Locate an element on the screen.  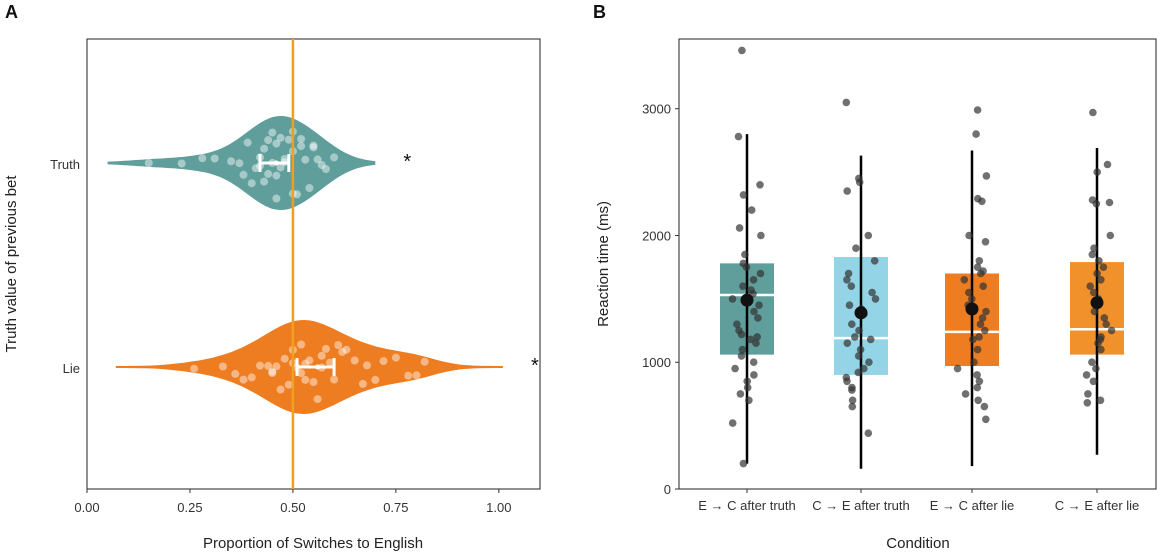
y-tick-label-3: 3000 is located at coordinates (656, 109).